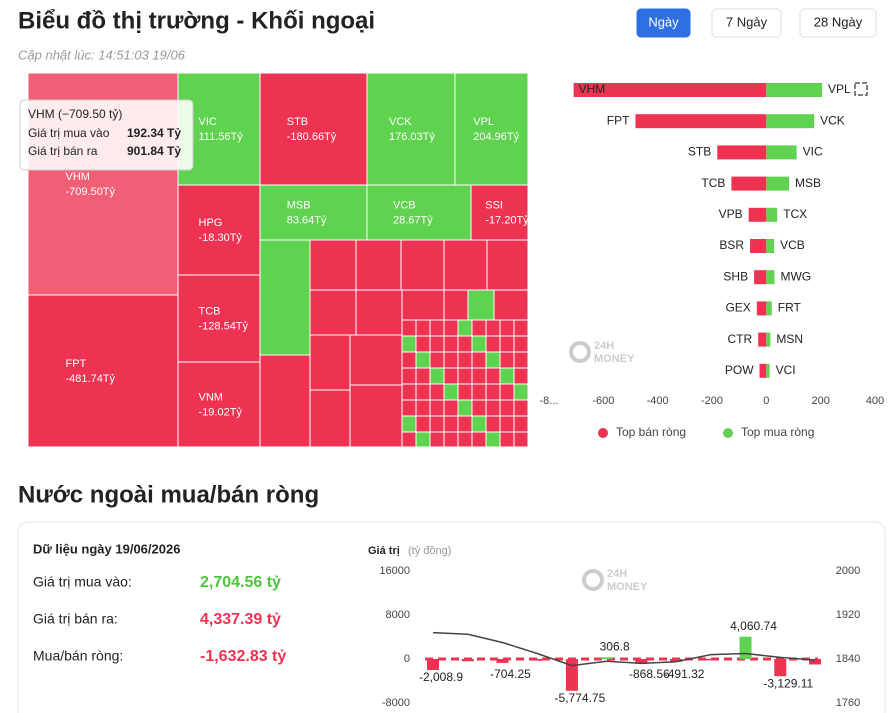  Describe the element at coordinates (861, 89) in the screenshot. I see `expand-icon` at that location.